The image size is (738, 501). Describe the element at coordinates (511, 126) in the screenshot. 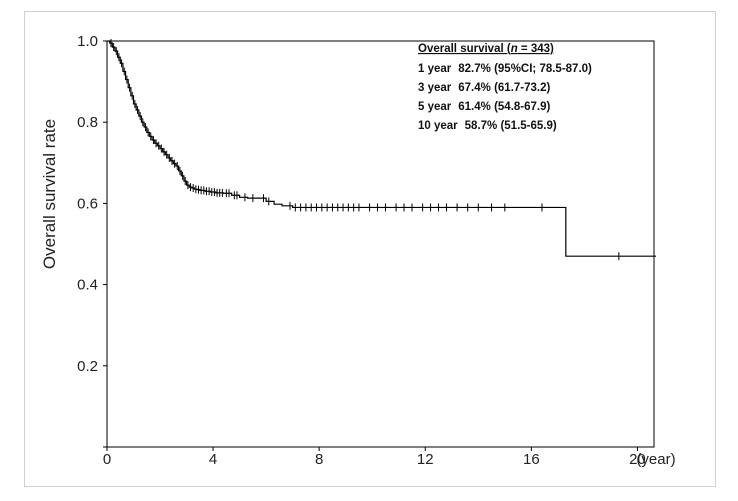

I see `annotation-row-value: 58.7% (51.5-65.9)` at that location.